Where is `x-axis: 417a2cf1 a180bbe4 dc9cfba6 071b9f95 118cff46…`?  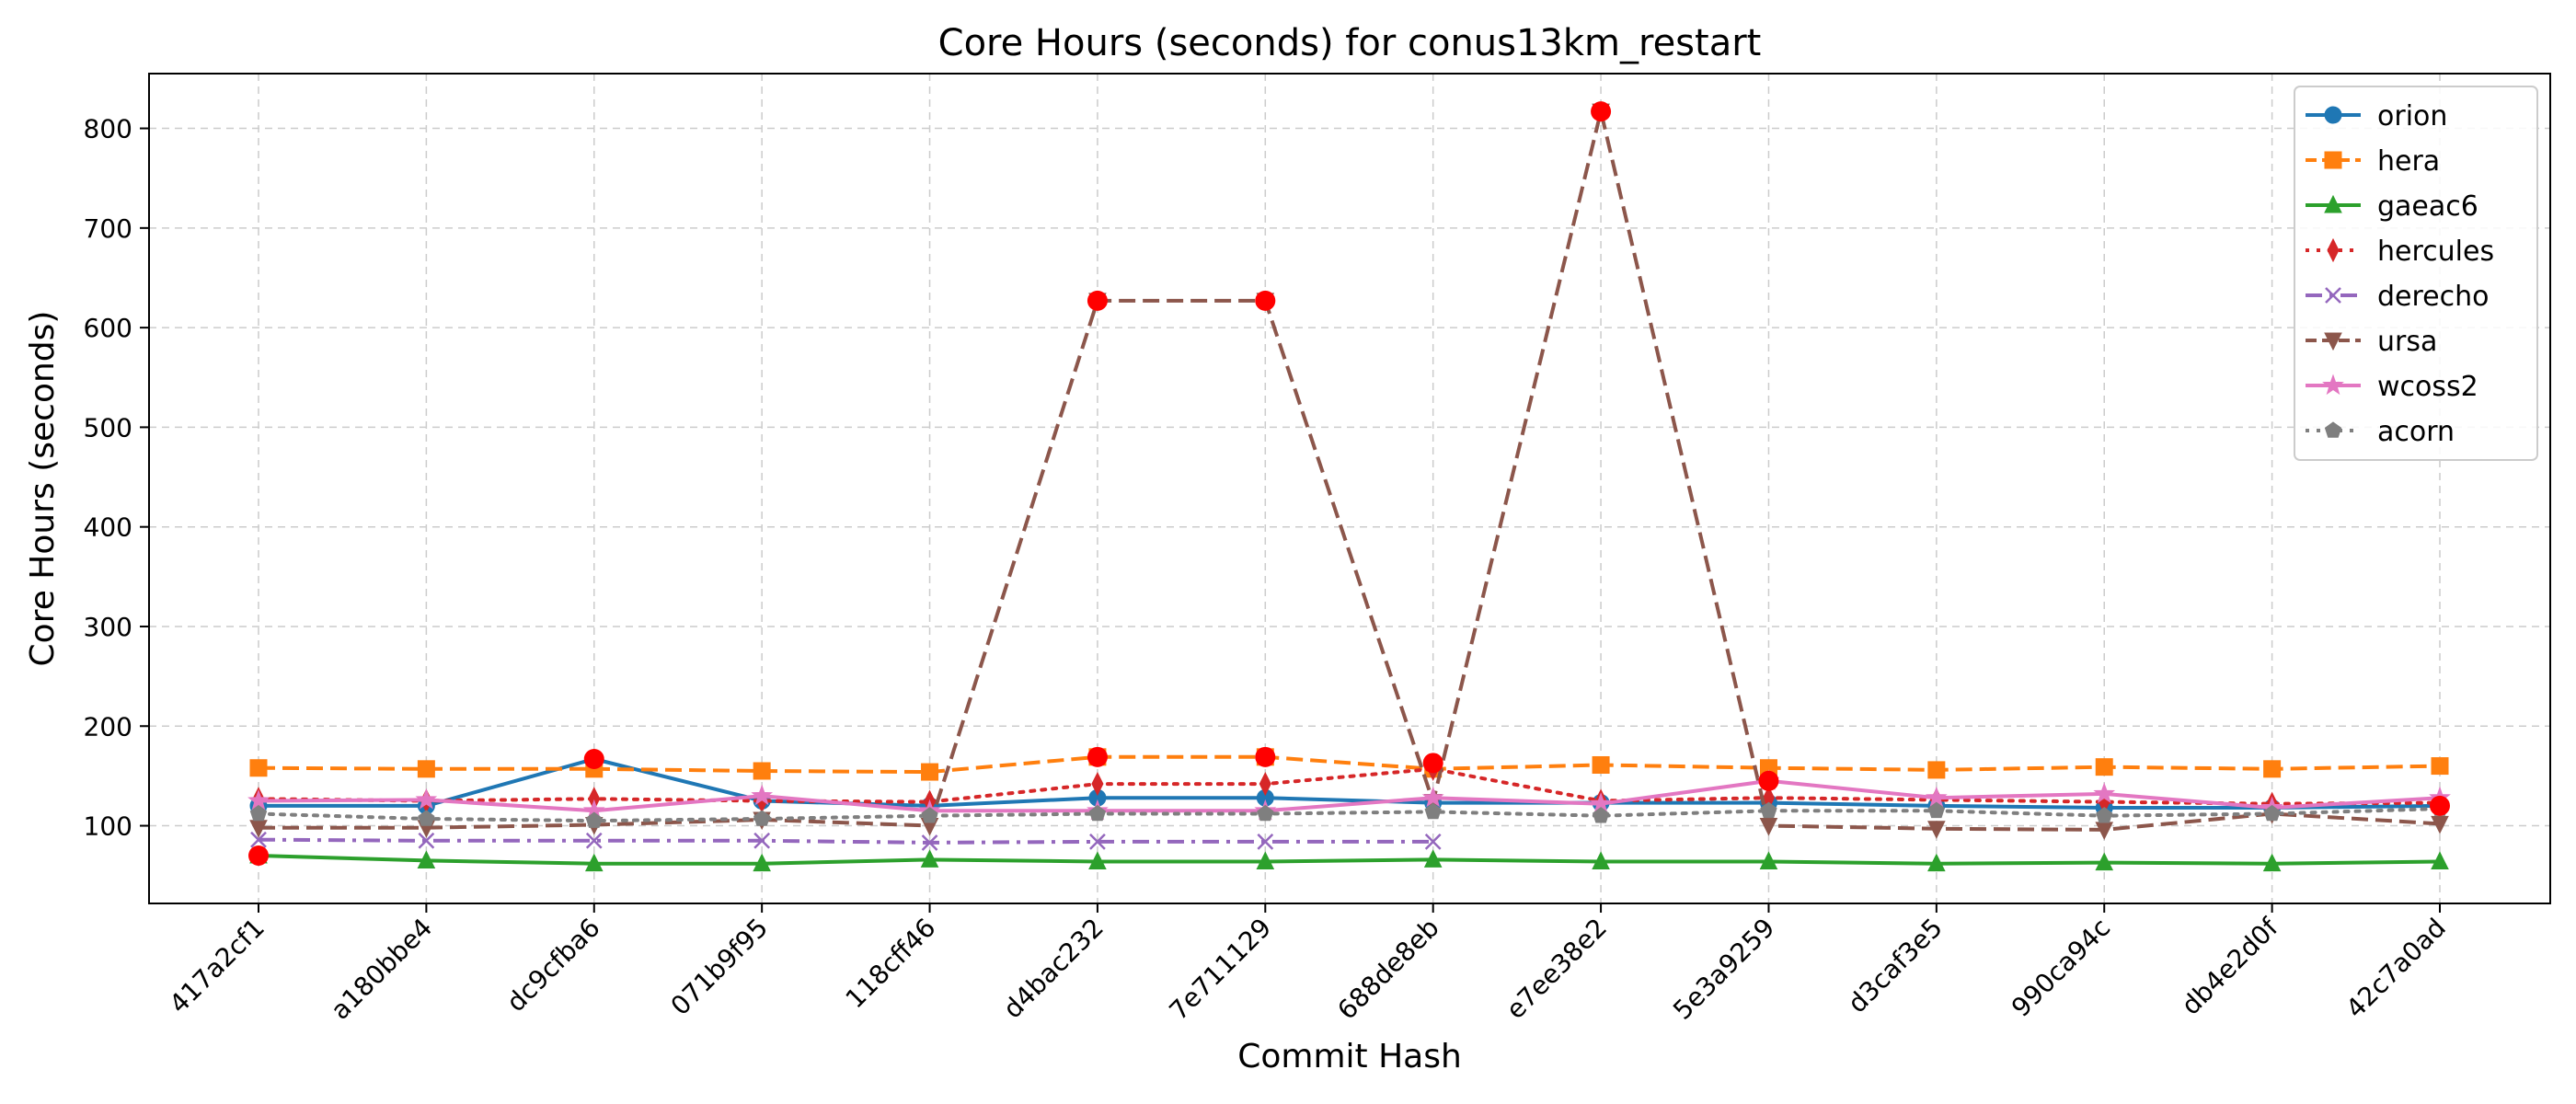 x-axis: 417a2cf1 a180bbe4 dc9cfba6 071b9f95 118cff46… is located at coordinates (1308, 964).